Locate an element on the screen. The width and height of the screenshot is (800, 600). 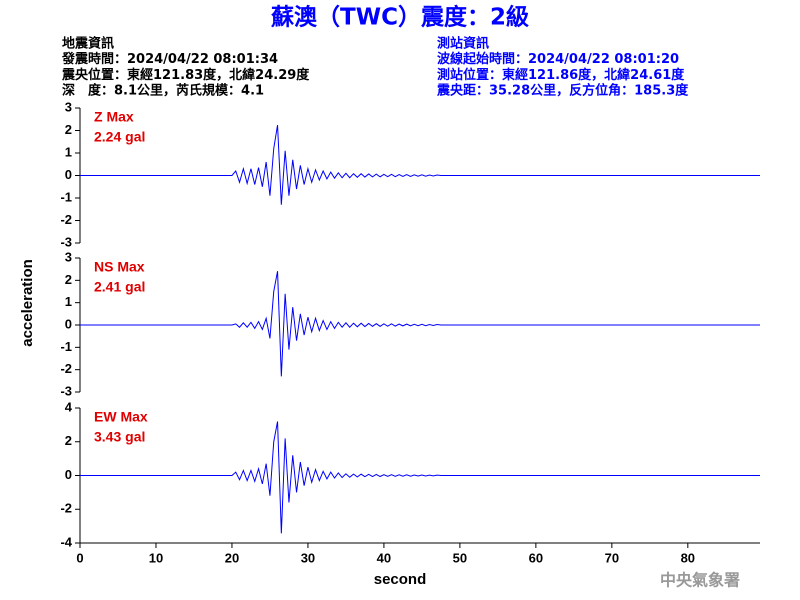
x-tick-label: 80 is located at coordinates (688, 557).